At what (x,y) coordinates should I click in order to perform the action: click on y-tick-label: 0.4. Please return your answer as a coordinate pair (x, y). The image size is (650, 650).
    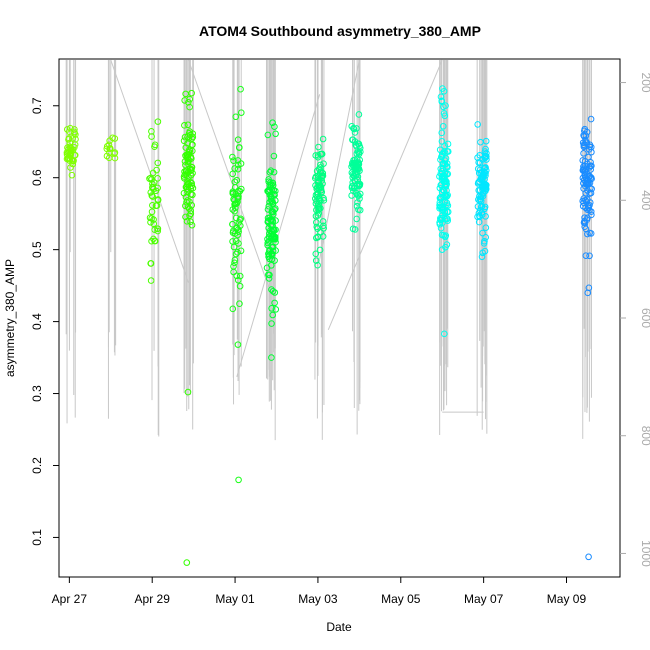
    Looking at the image, I should click on (37, 321).